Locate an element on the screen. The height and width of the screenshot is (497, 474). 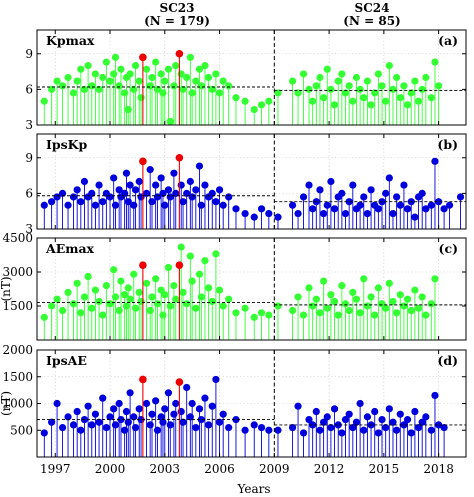
panel-title: IpsAE is located at coordinates (66, 360).